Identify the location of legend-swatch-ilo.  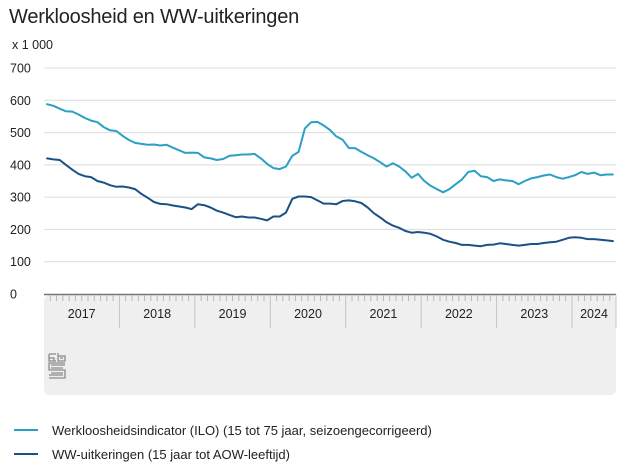
(26, 430).